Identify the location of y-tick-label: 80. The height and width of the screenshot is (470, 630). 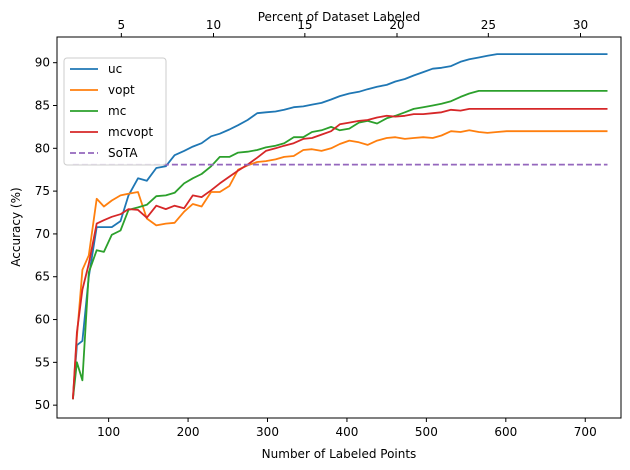
(42, 148).